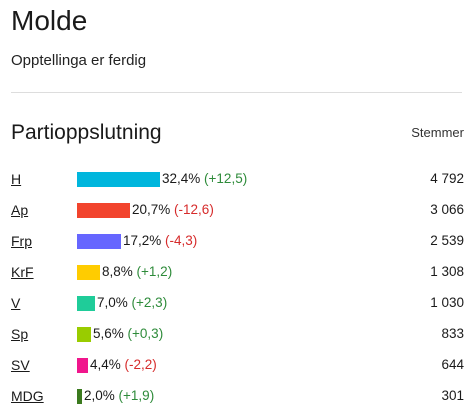 Image resolution: width=473 pixels, height=412 pixels. What do you see at coordinates (79, 396) in the screenshot?
I see `bar-mdg` at bounding box center [79, 396].